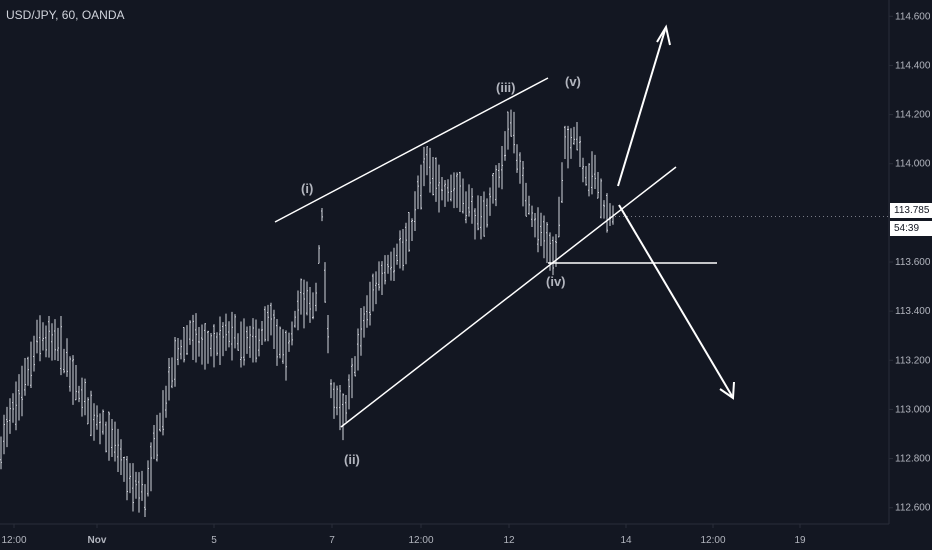 The image size is (932, 550). Describe the element at coordinates (556, 281) in the screenshot. I see `wave-label-iv: (iv)` at that location.